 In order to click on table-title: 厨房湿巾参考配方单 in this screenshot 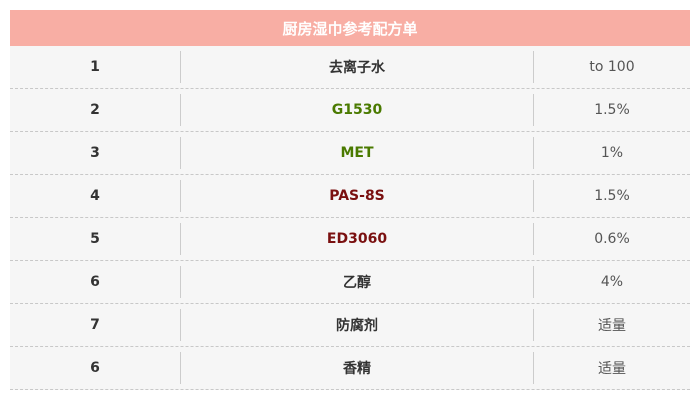, I will do `click(350, 28)`.